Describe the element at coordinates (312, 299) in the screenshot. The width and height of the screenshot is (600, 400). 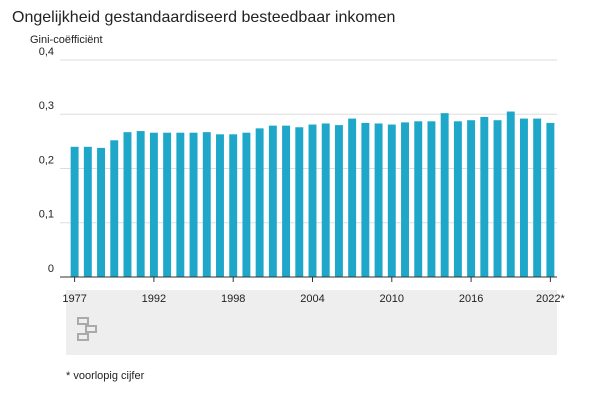
I see `x-tick-label: 2004` at that location.